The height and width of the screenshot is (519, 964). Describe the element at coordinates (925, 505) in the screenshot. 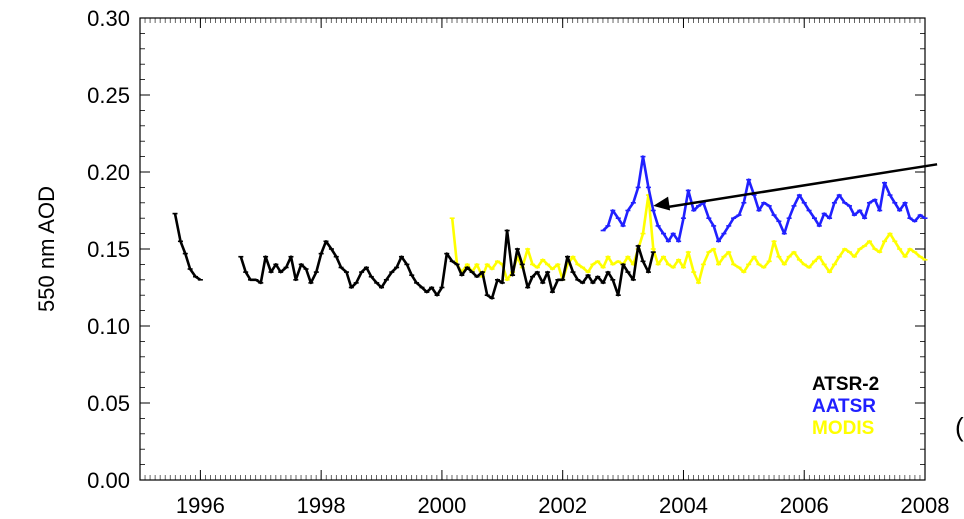

I see `x-tick-label: 2008` at that location.